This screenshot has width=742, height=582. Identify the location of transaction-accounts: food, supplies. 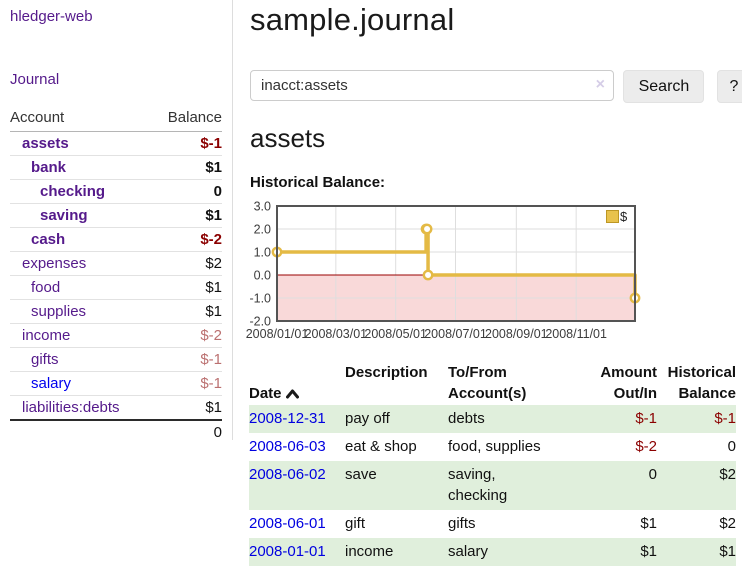
(494, 446).